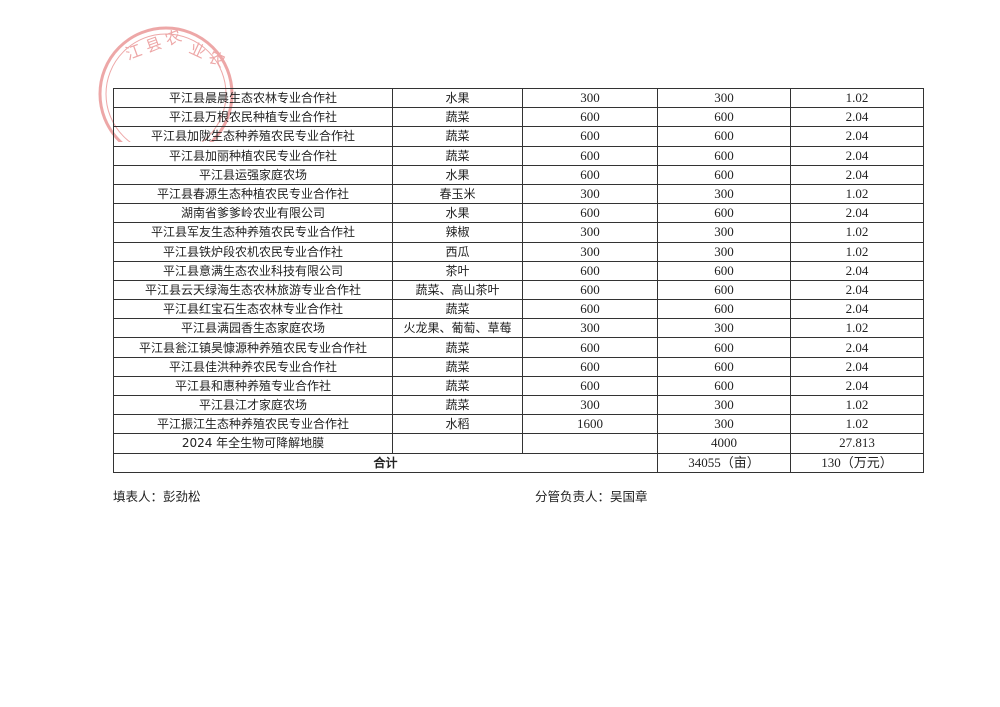  I want to click on table-row: 2024 年全生物可降解地膜 4000 27.813, so click(518, 443).